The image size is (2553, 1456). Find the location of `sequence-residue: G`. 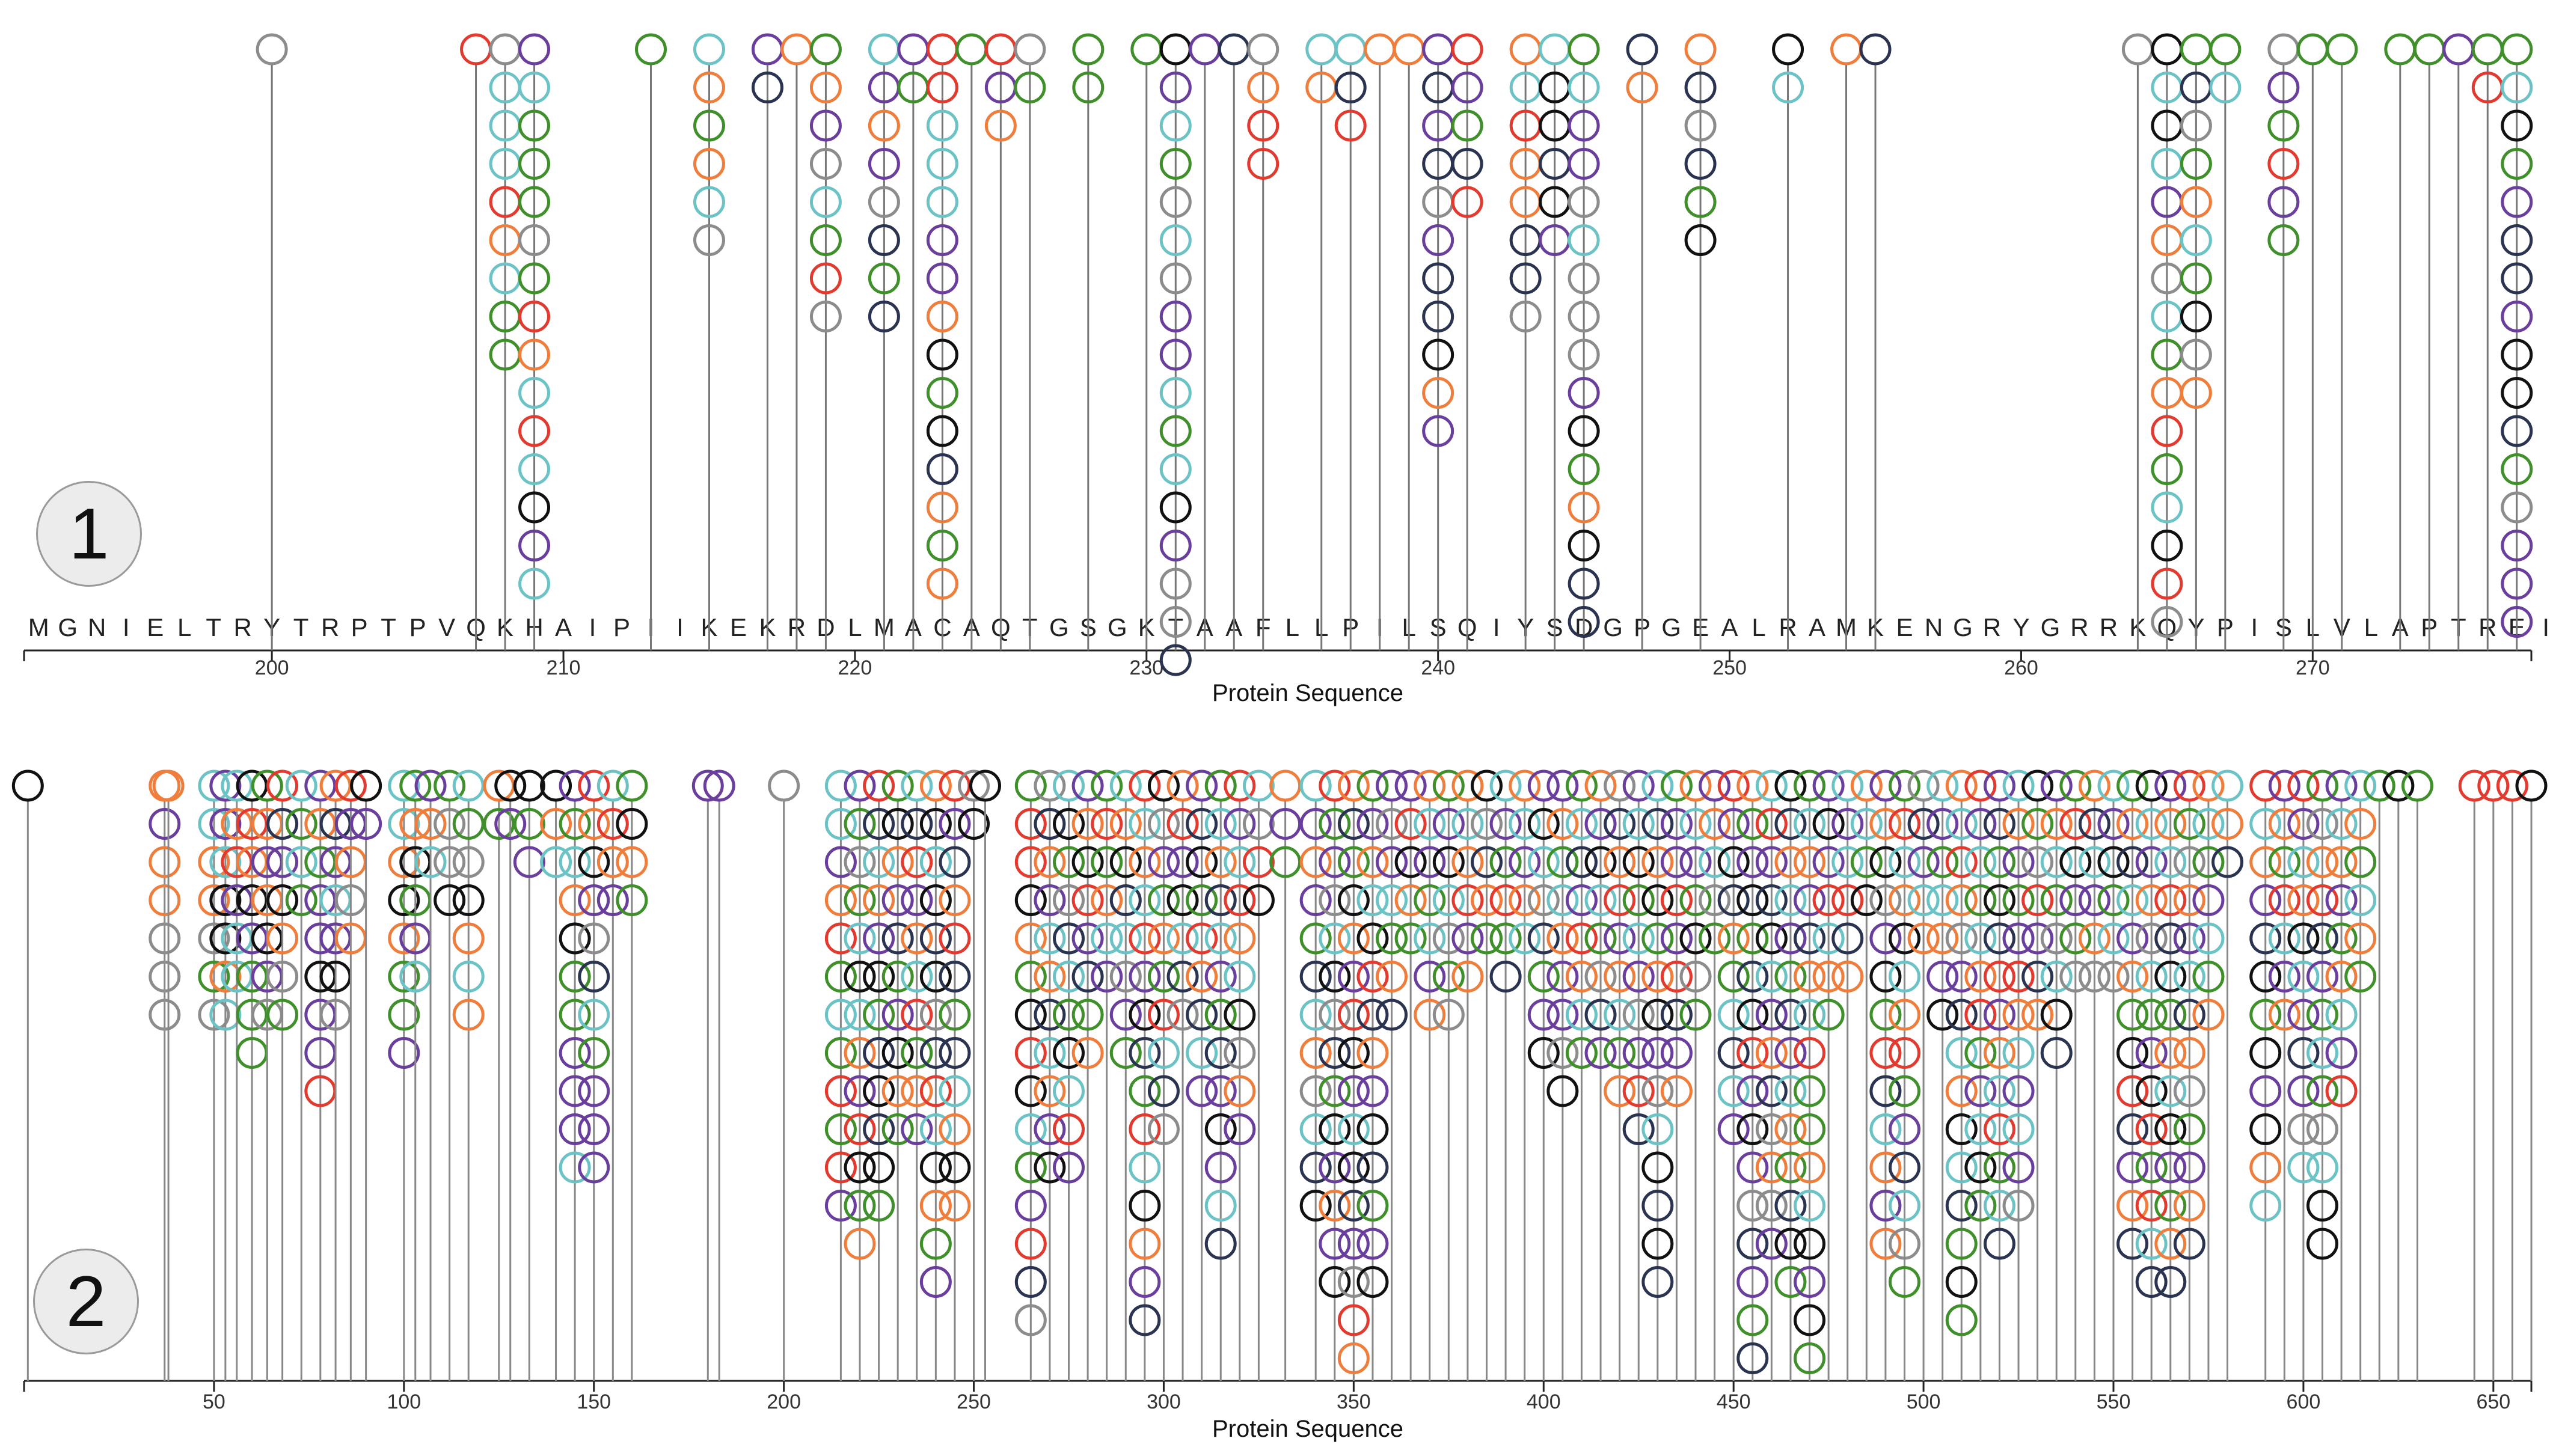

sequence-residue: G is located at coordinates (1613, 627).